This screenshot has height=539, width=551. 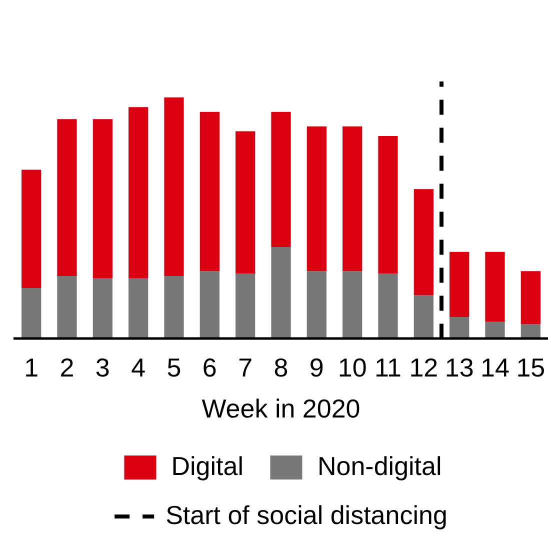 What do you see at coordinates (102, 367) in the screenshot?
I see `x-tick-label: 3` at bounding box center [102, 367].